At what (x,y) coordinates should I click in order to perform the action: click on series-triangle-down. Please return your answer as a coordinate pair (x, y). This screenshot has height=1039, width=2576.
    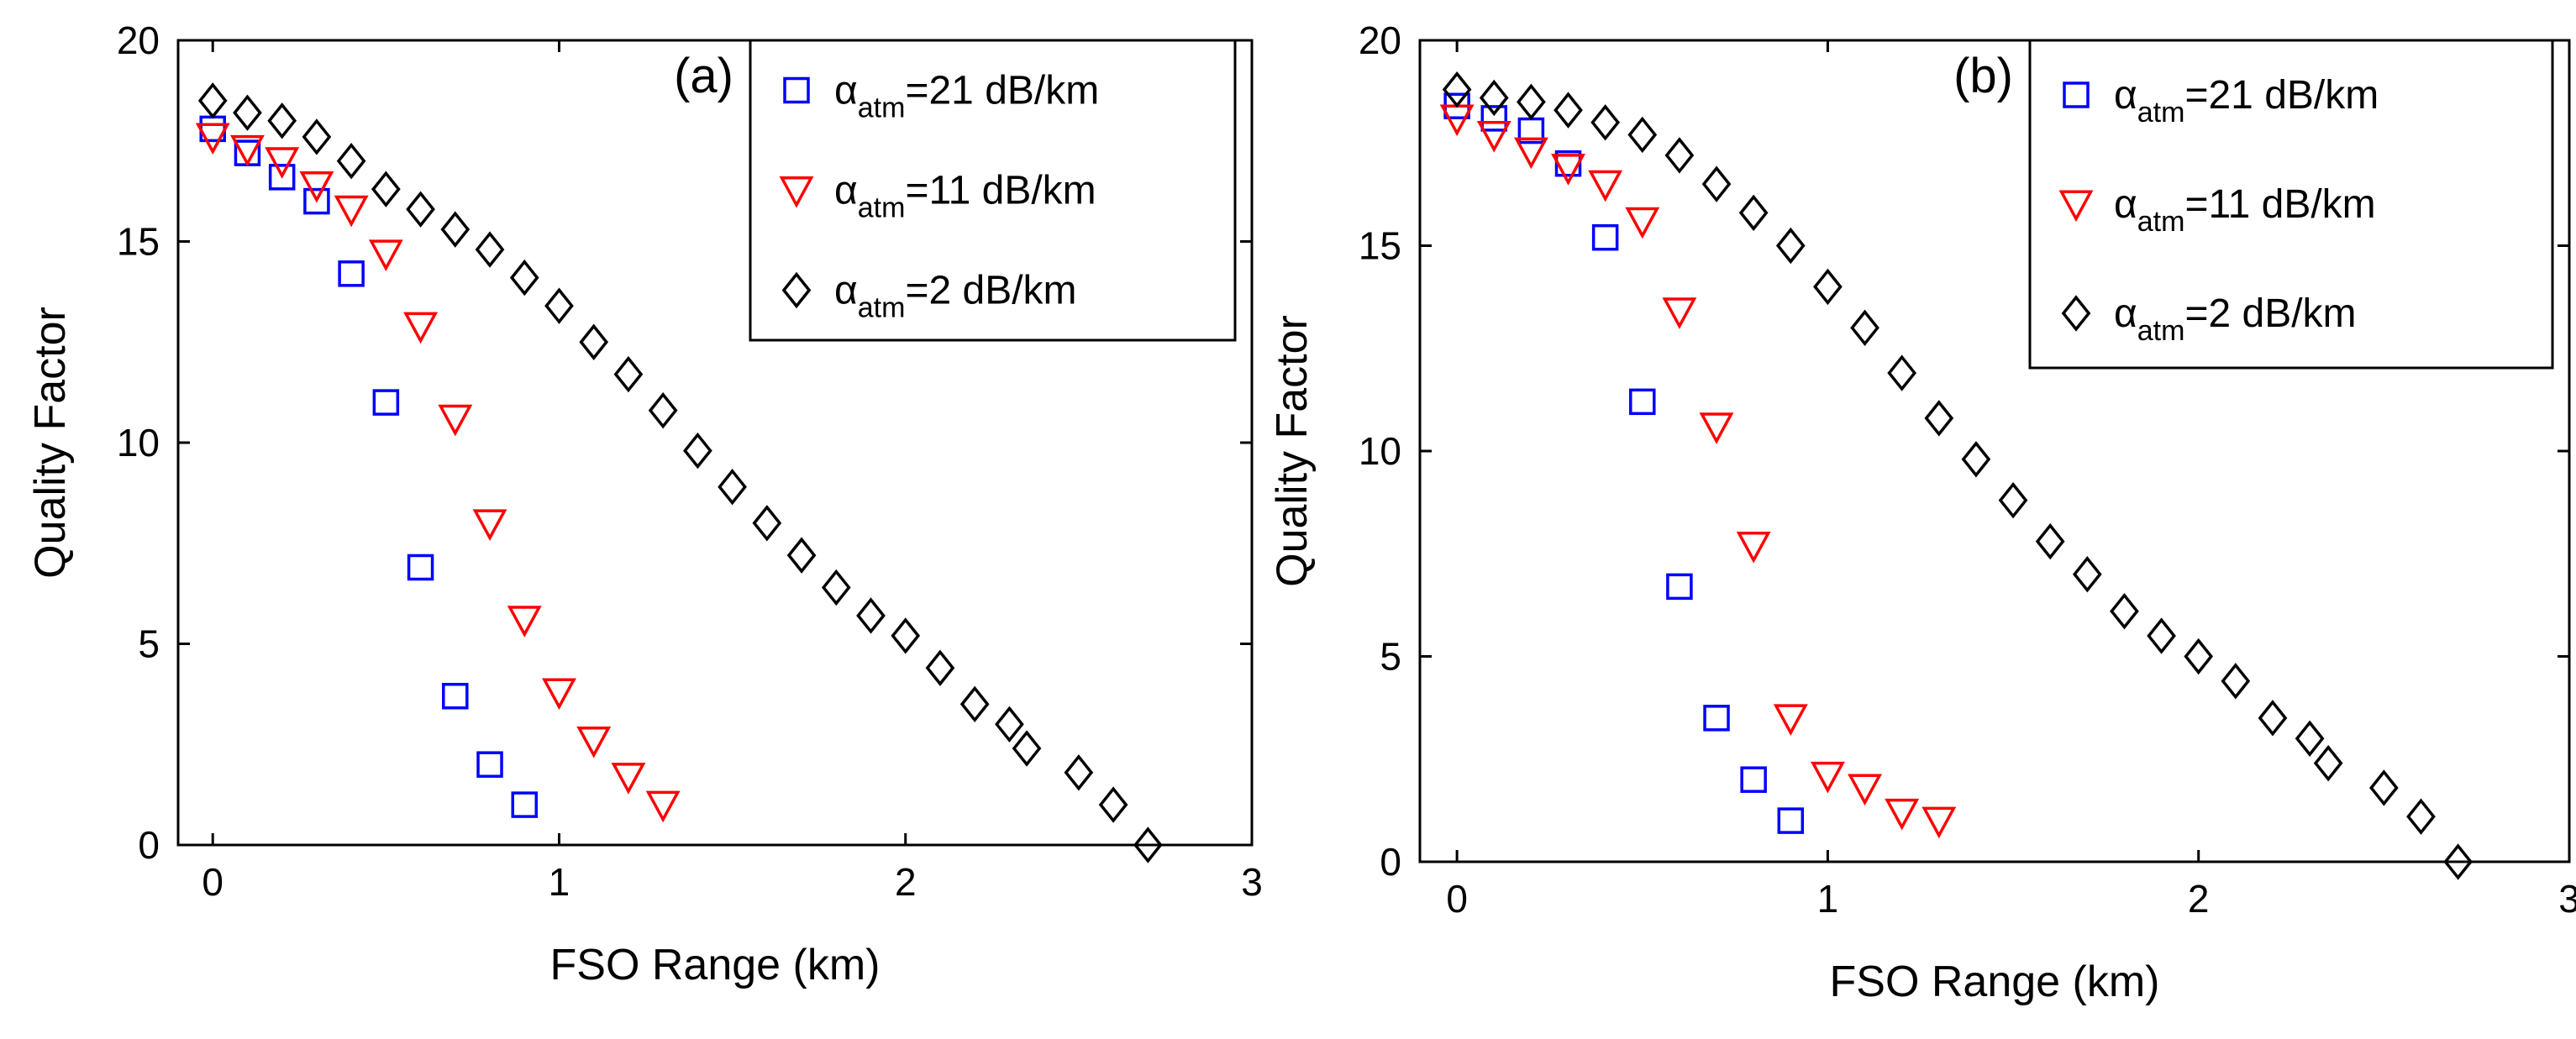
    Looking at the image, I should click on (438, 473).